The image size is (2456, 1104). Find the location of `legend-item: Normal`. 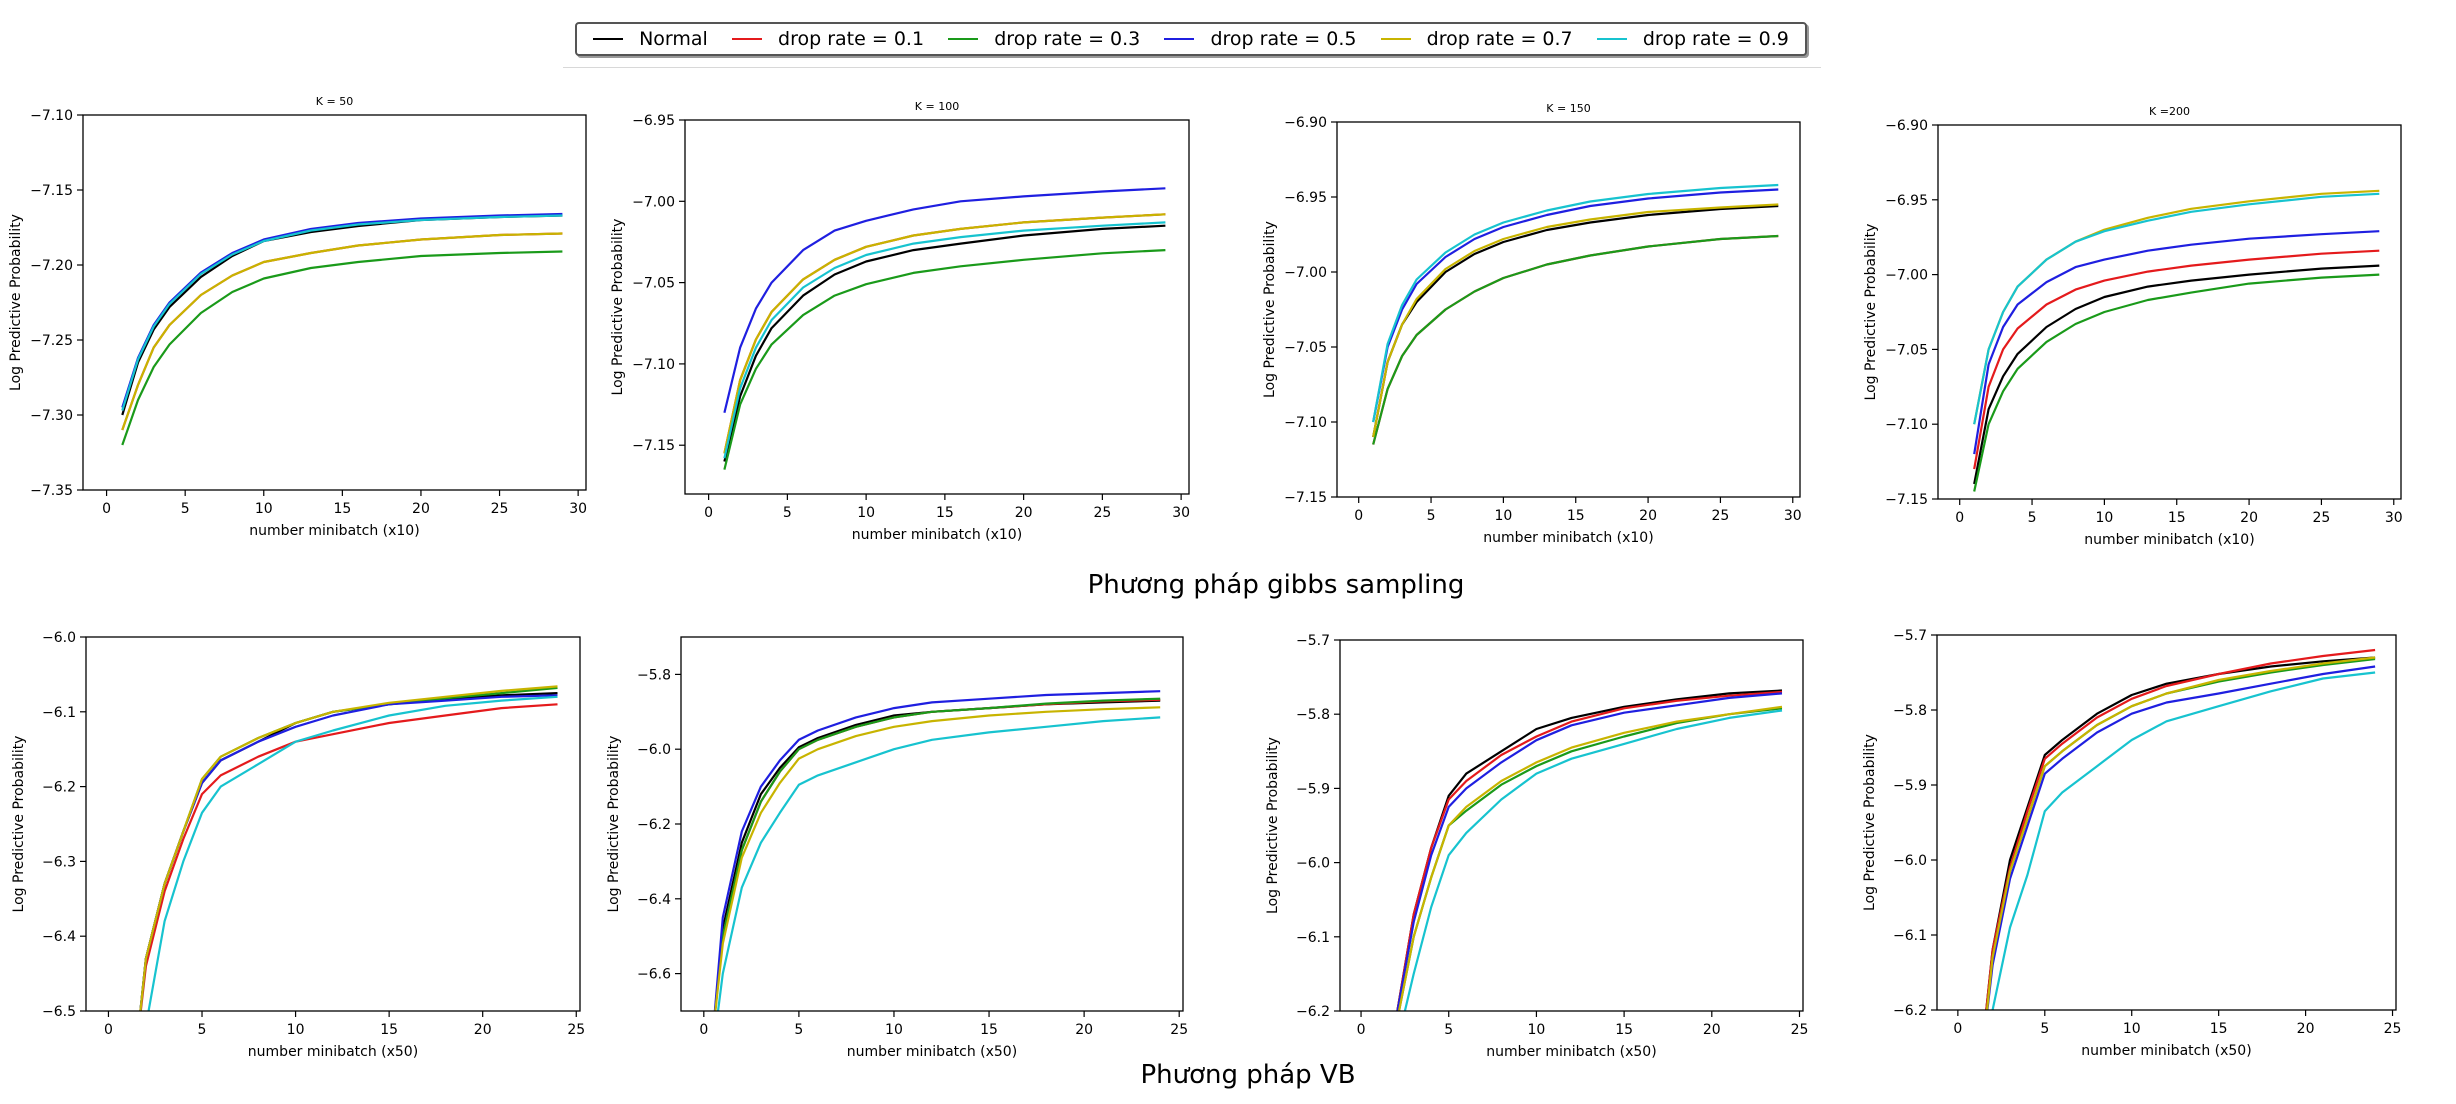

legend-item: Normal is located at coordinates (650, 39).